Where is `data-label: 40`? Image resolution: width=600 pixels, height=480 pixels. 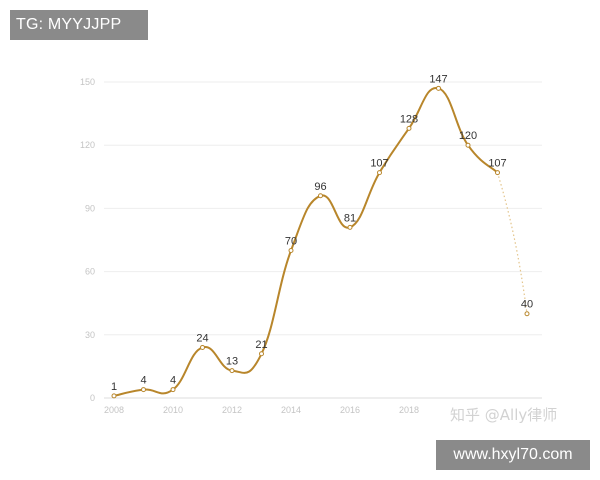 data-label: 40 is located at coordinates (527, 305).